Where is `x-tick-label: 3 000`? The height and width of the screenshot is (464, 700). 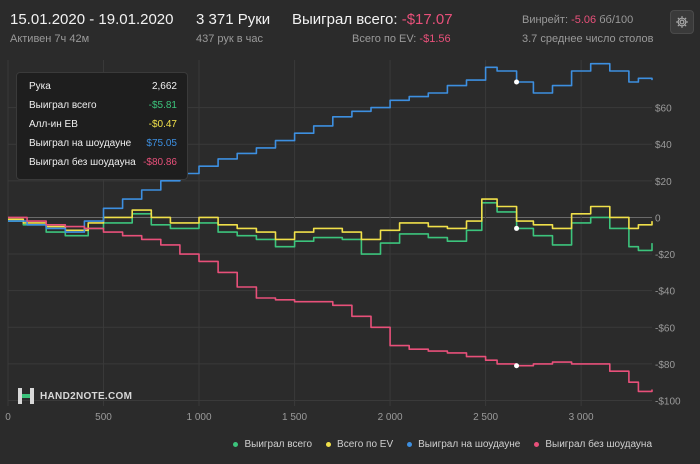 x-tick-label: 3 000 is located at coordinates (581, 417).